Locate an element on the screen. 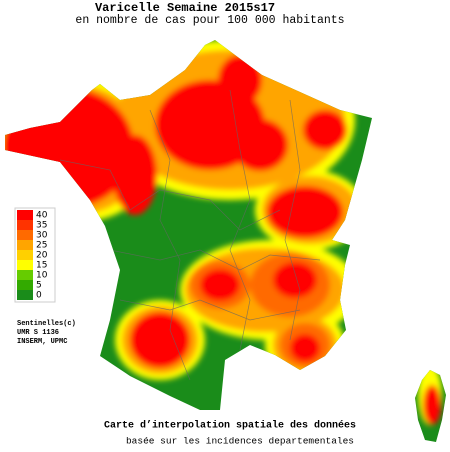  credit: UMR S 1136 is located at coordinates (38, 333).